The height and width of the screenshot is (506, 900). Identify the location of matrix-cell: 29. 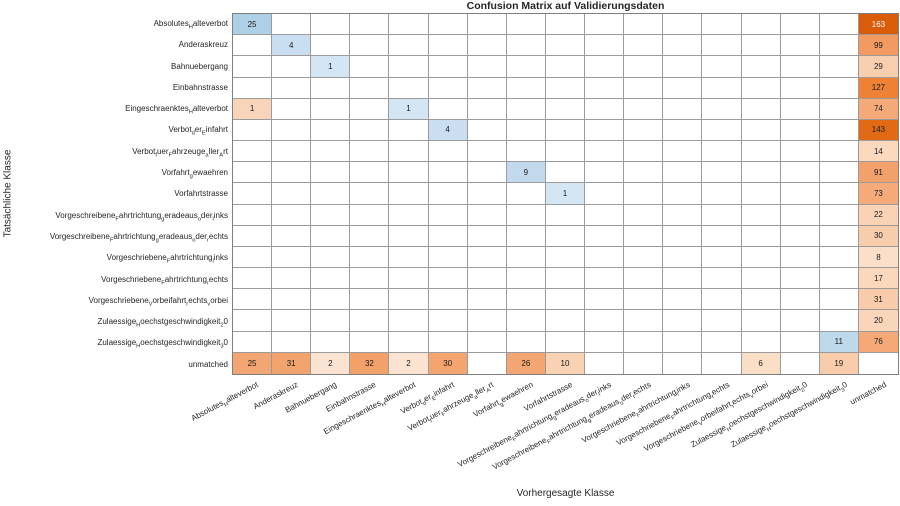
(878, 67).